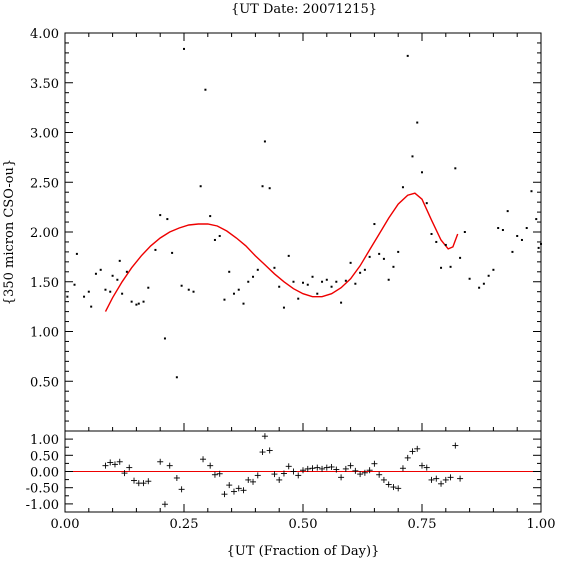  Describe the element at coordinates (303, 551) in the screenshot. I see `x-axis-label: {UT (Fraction of Day)}` at that location.